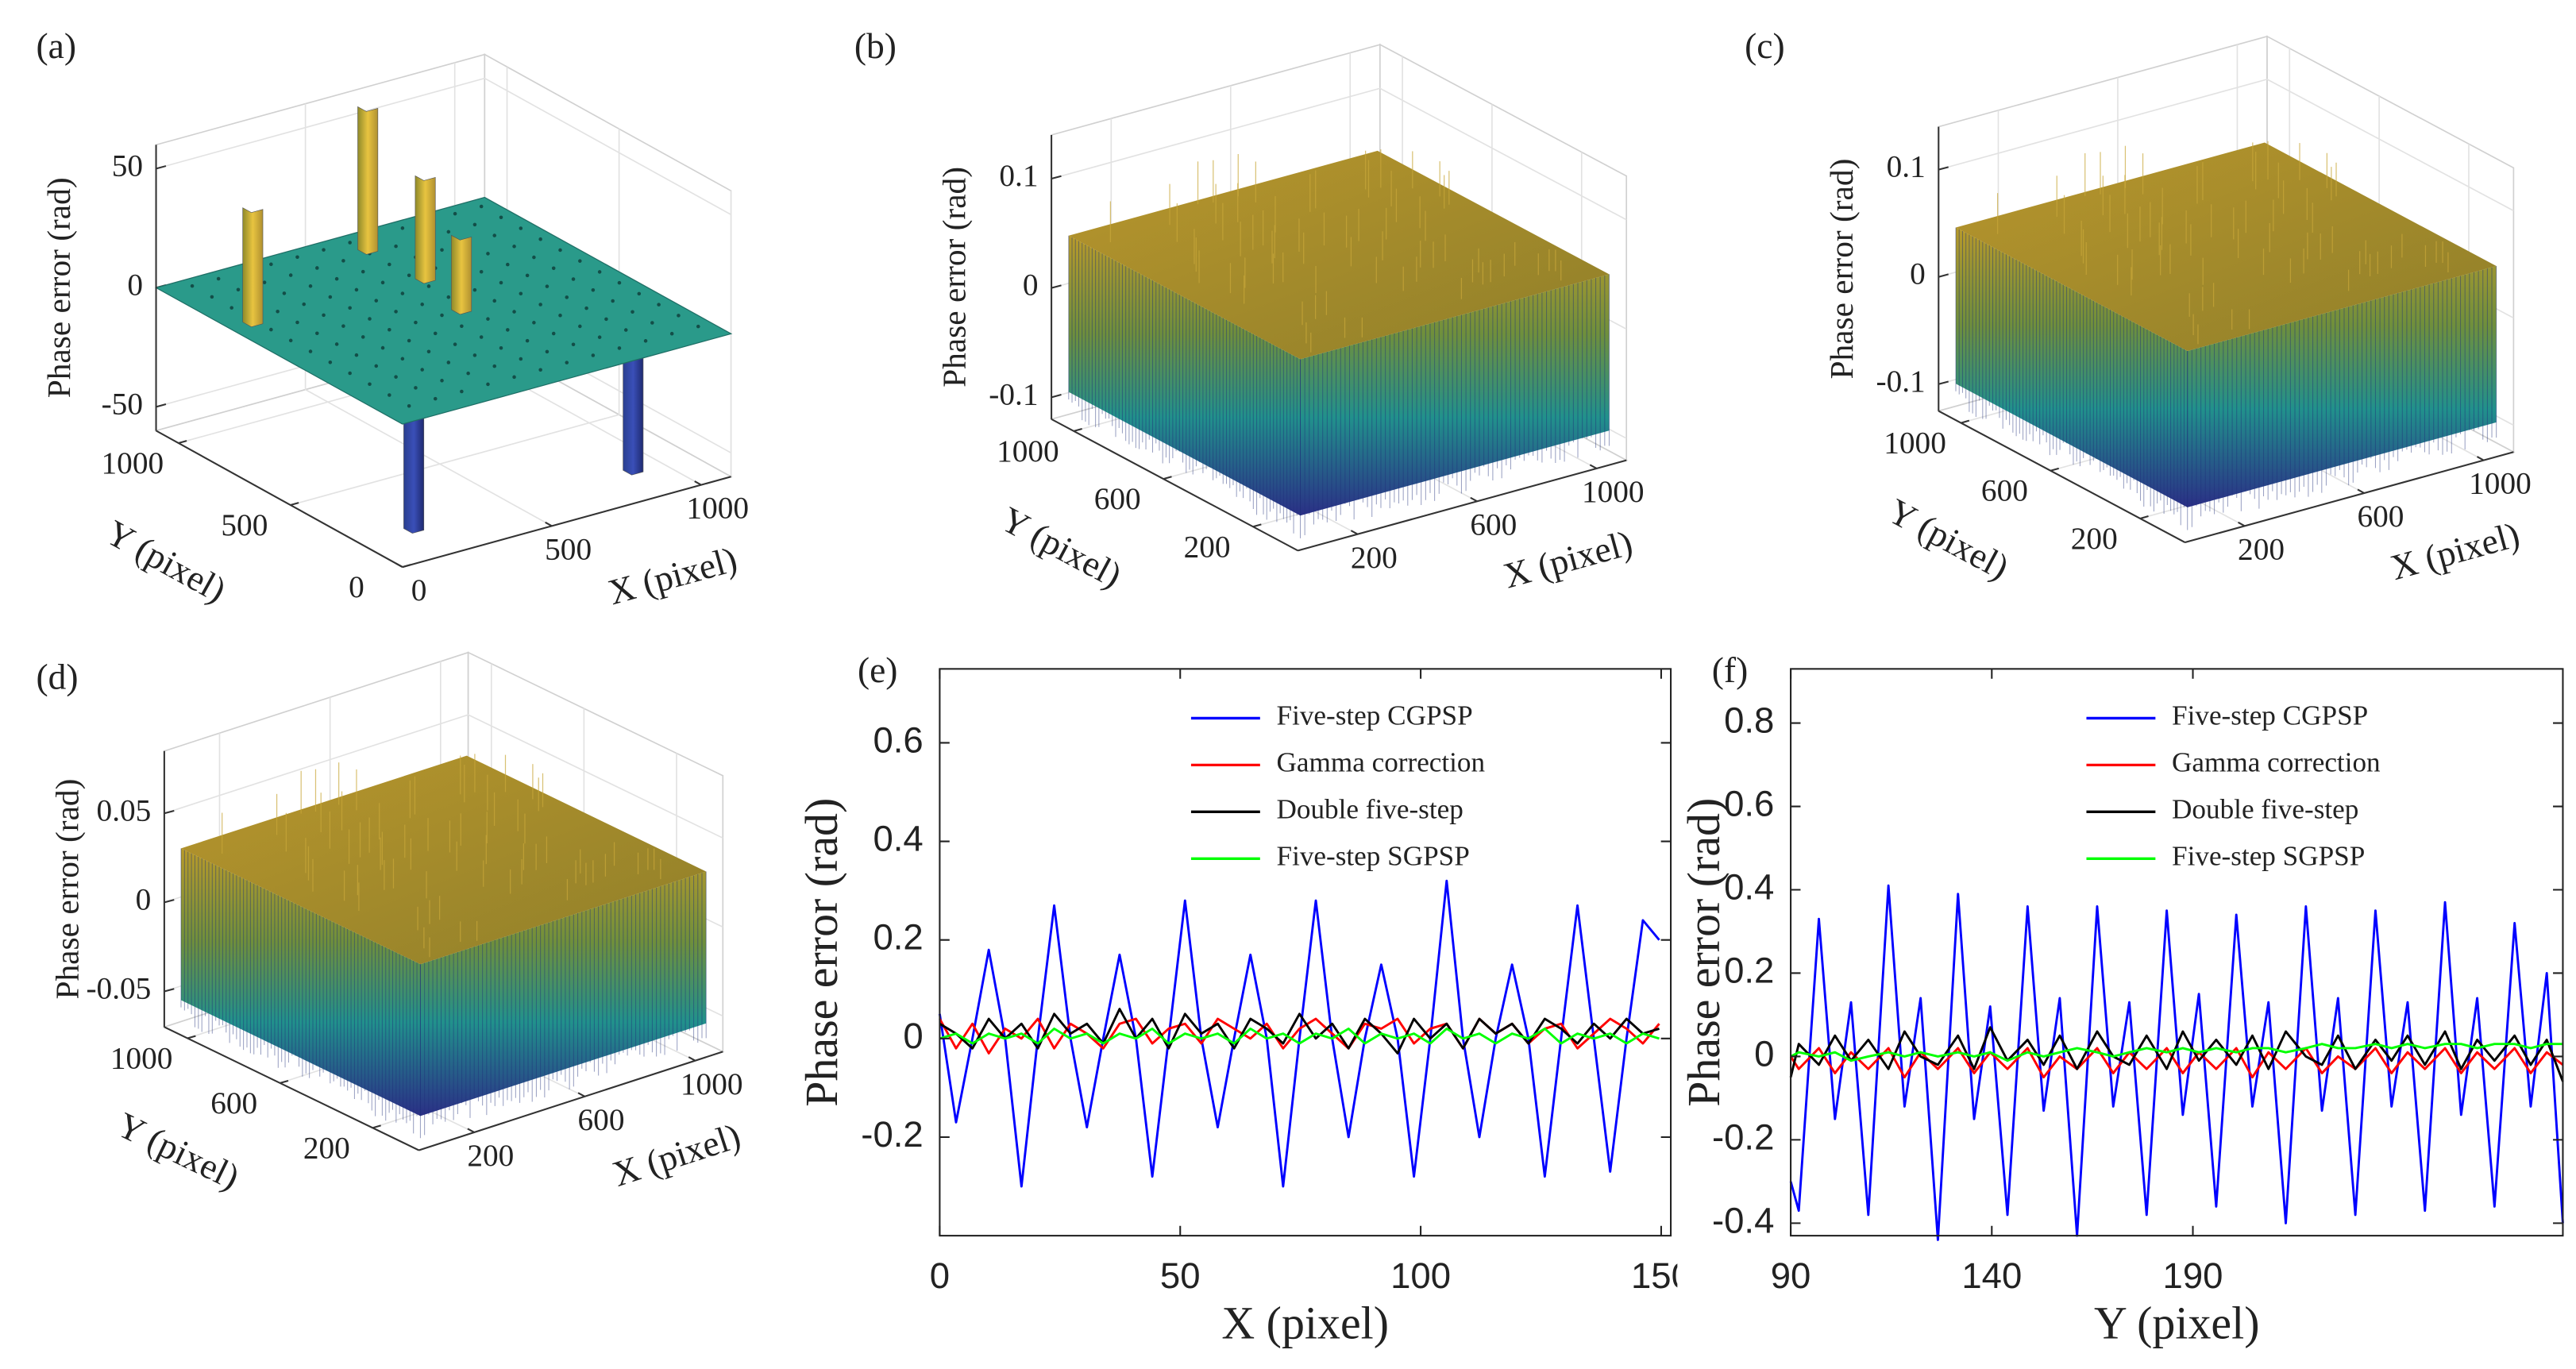  I want to click on z-tick-label: 0.1, so click(1019, 175).